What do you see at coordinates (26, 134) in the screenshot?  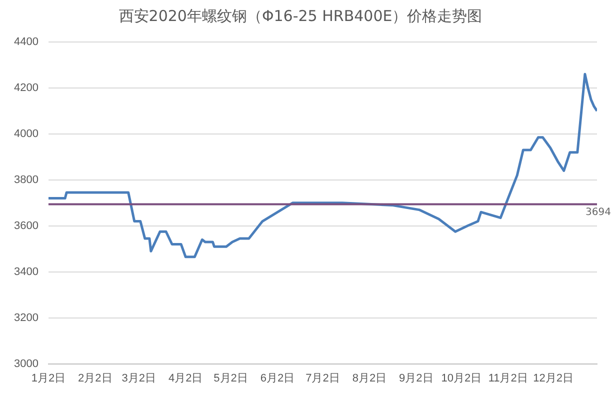 I see `y-tick-label: 4000` at bounding box center [26, 134].